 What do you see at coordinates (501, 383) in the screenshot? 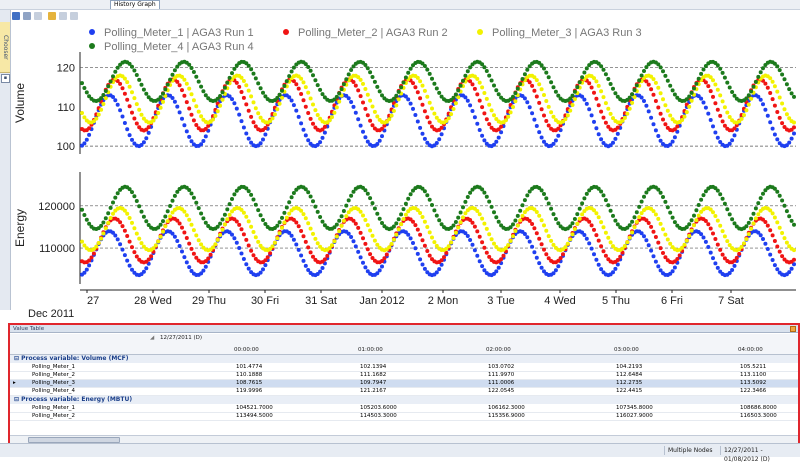
I see `table-cell: 111.0006` at bounding box center [501, 383].